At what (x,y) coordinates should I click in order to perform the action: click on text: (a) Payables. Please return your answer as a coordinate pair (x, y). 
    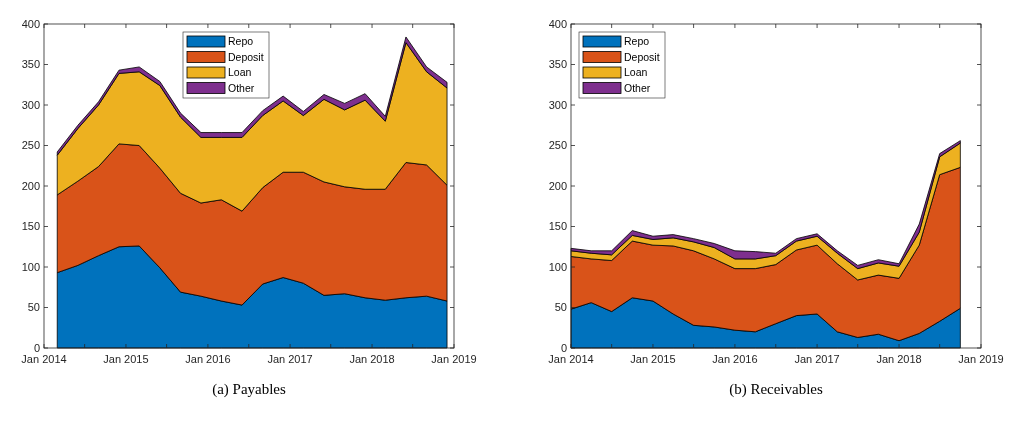
    Looking at the image, I should click on (249, 389).